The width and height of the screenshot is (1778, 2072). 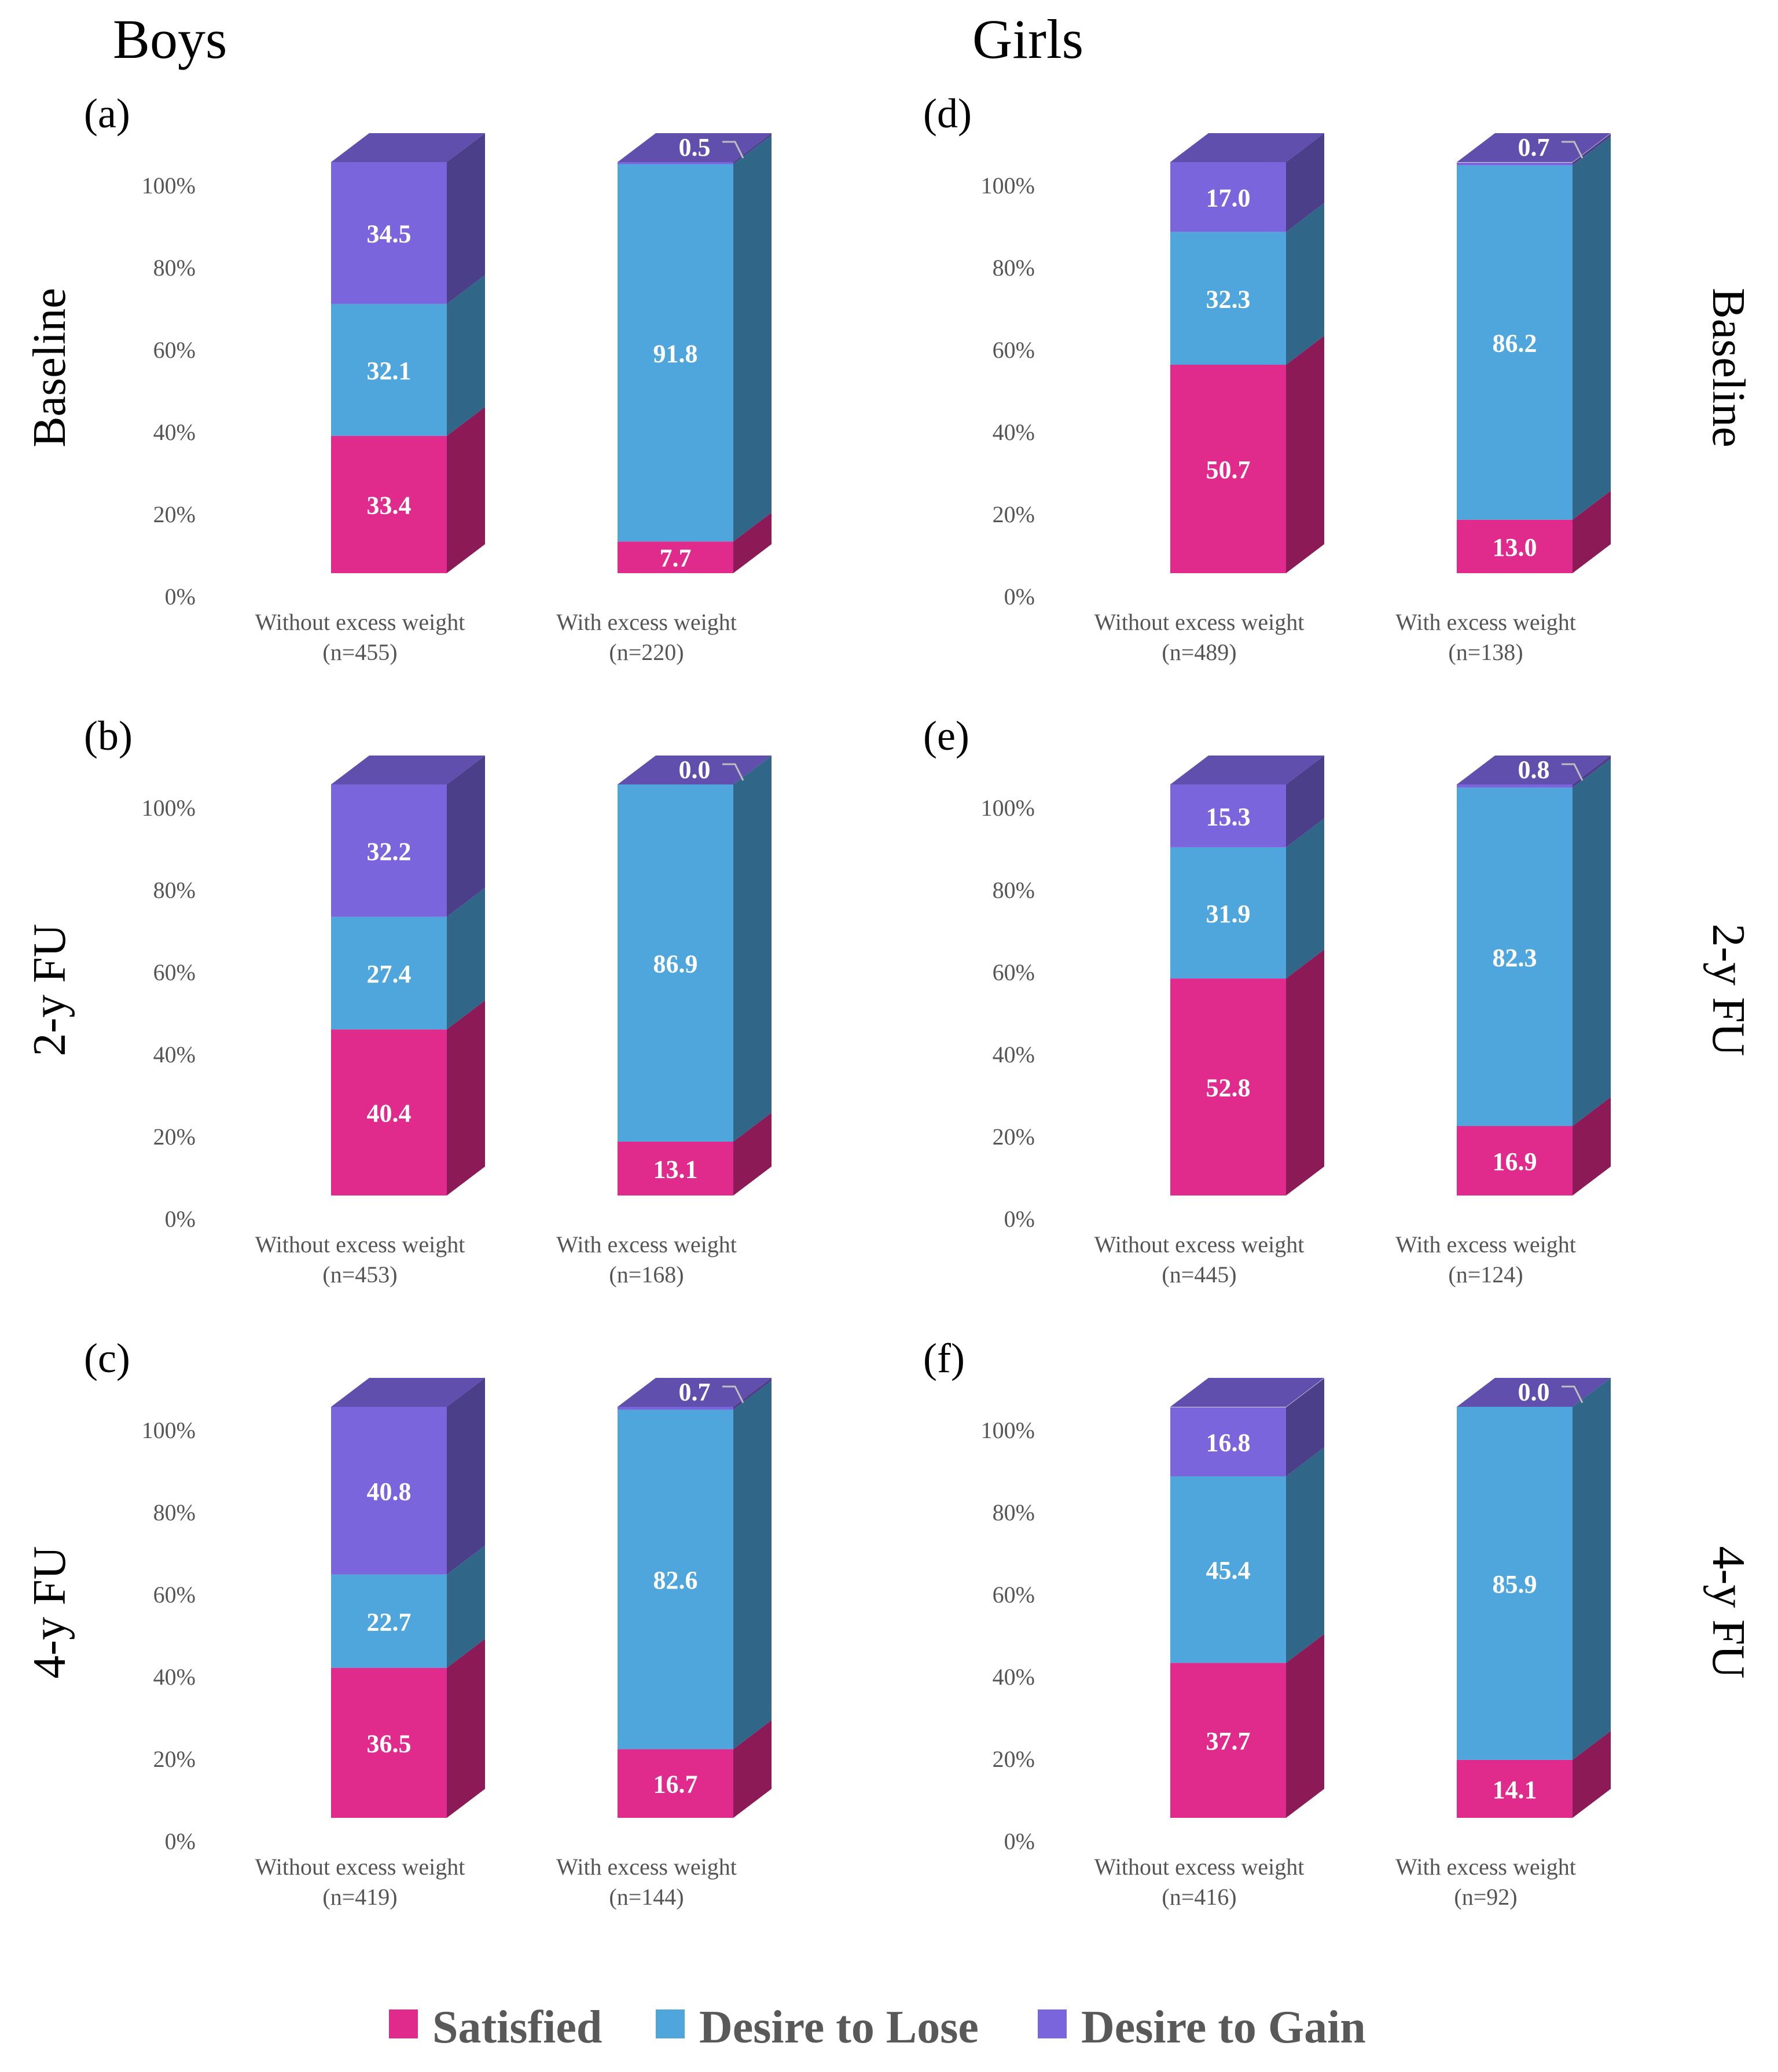 What do you see at coordinates (946, 736) in the screenshot?
I see `panel-label: (e)` at bounding box center [946, 736].